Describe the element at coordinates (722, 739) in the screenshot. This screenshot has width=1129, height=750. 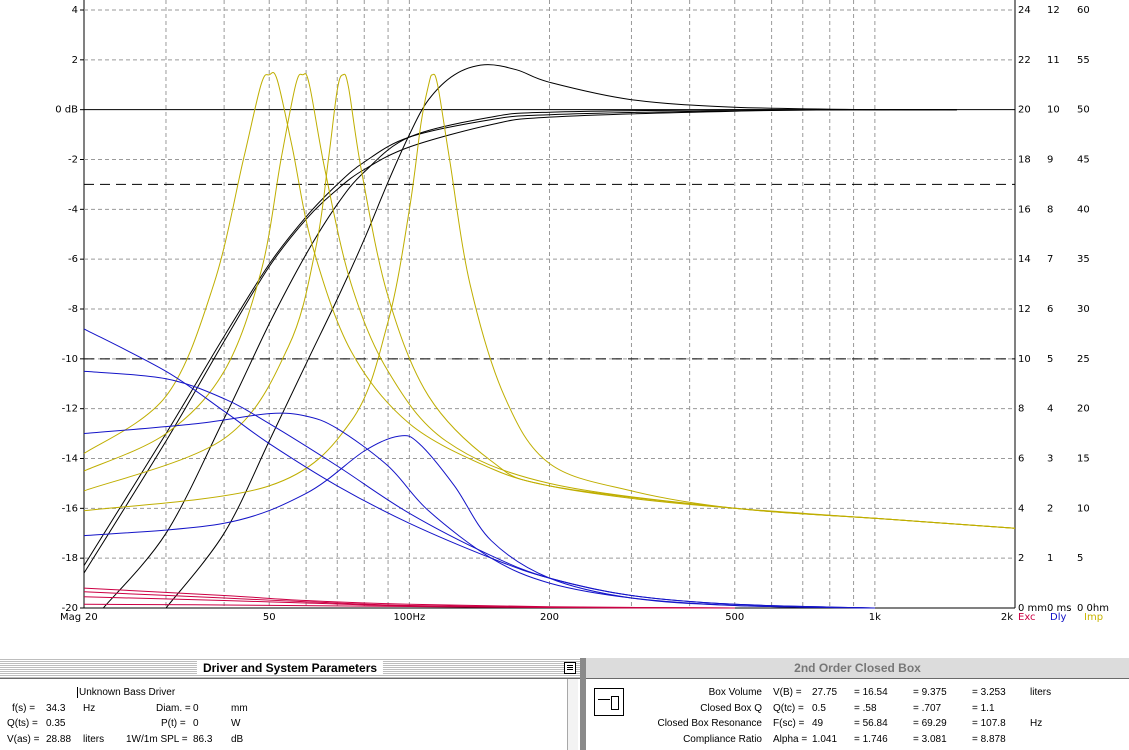
I see `compliance-label: Compliance Ratio` at that location.